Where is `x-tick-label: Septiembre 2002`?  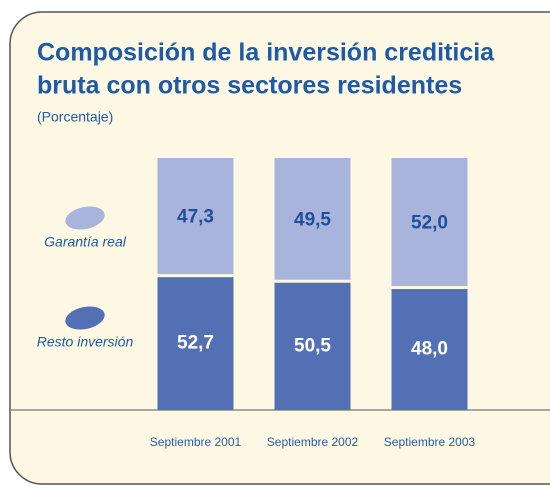
x-tick-label: Septiembre 2002 is located at coordinates (313, 442).